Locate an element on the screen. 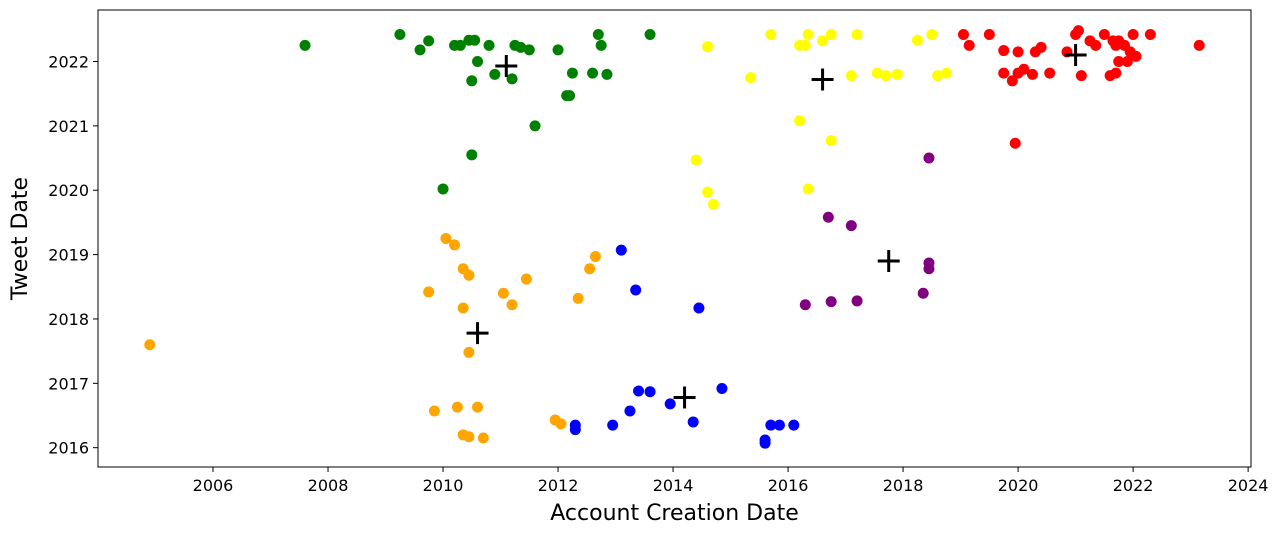 This screenshot has width=1280, height=535. x-tick-label: 2006 is located at coordinates (213, 485).